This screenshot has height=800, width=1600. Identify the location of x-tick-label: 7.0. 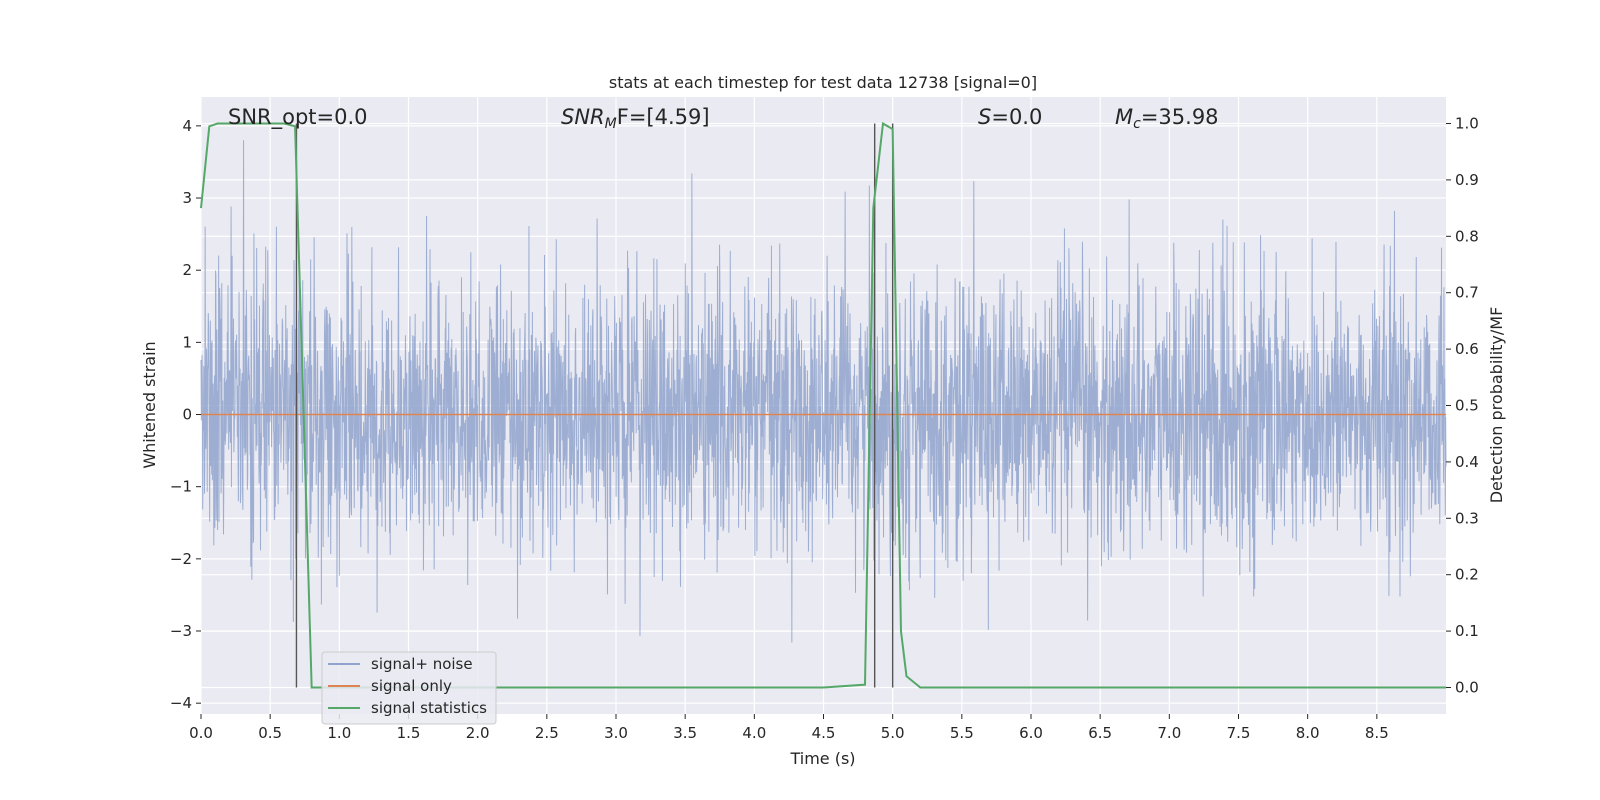
(1169, 733).